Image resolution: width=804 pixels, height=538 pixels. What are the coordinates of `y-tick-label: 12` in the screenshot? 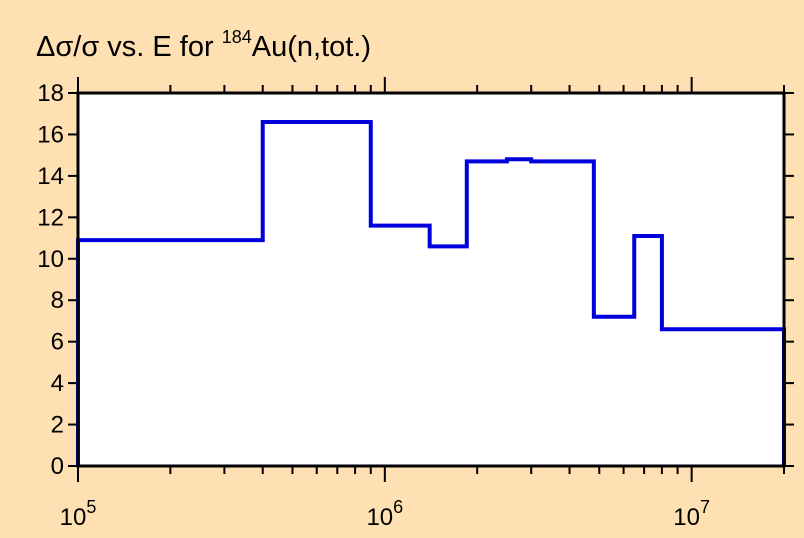 It's located at (50, 217).